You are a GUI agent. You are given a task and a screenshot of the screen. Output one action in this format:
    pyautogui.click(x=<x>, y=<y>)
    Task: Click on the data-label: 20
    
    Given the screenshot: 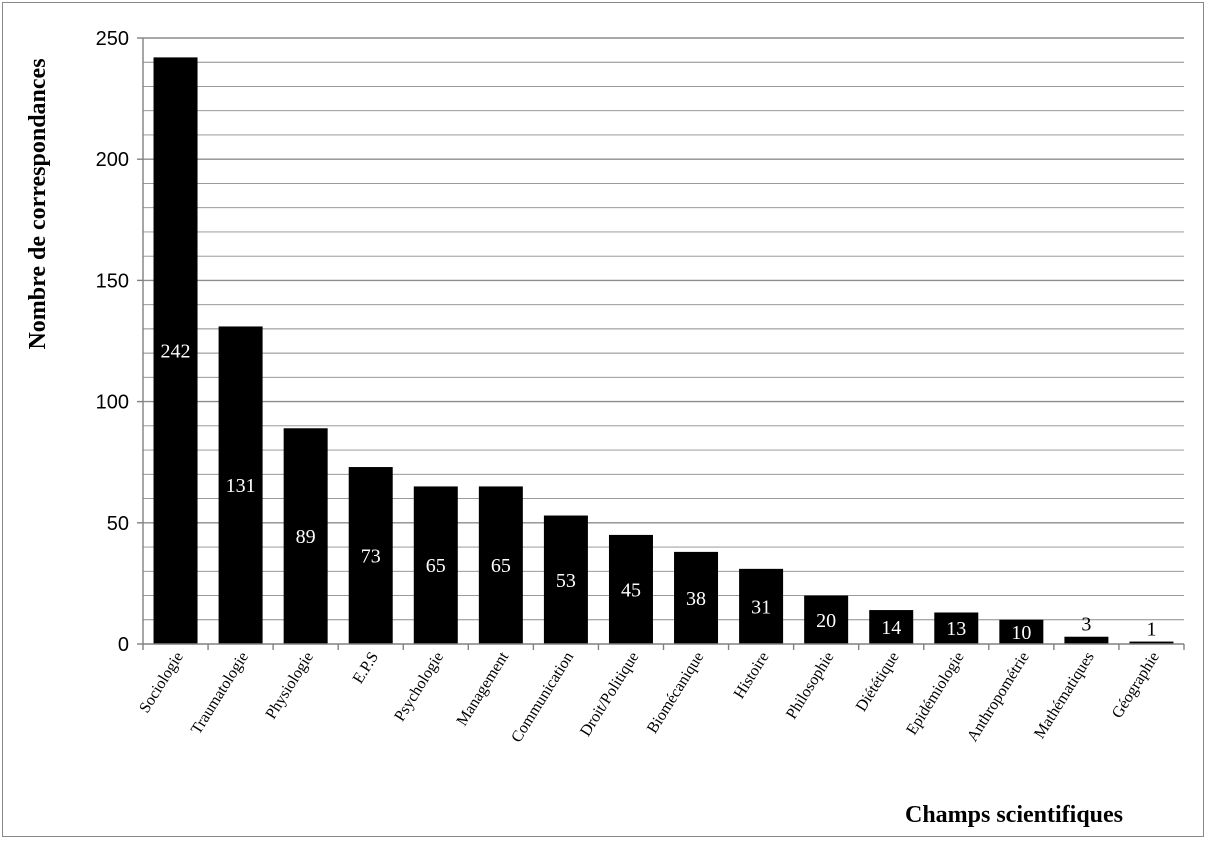 What is the action you would take?
    pyautogui.click(x=826, y=621)
    